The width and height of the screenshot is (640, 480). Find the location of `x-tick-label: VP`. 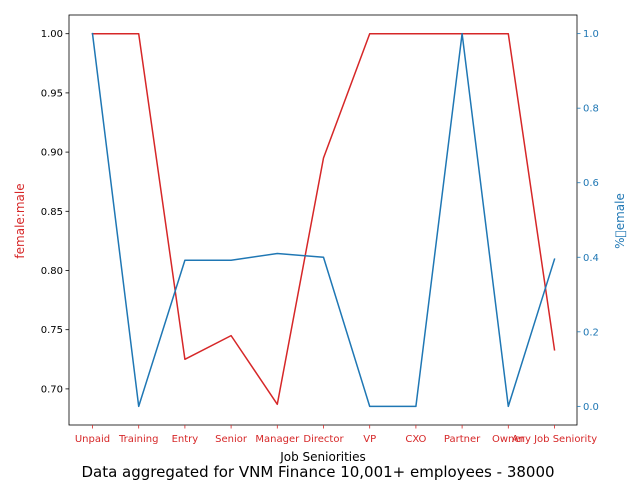

x-tick-label: VP is located at coordinates (369, 439).